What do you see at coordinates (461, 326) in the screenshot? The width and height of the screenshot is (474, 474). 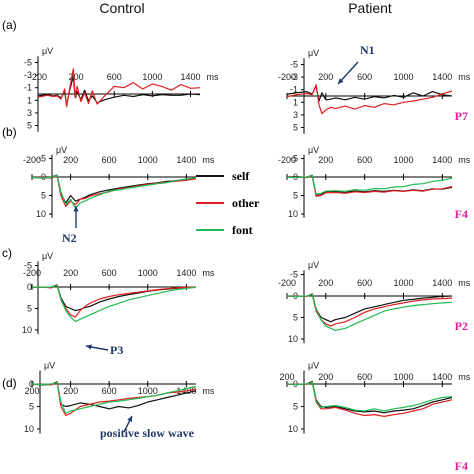 I see `electrode-label: P2` at bounding box center [461, 326].